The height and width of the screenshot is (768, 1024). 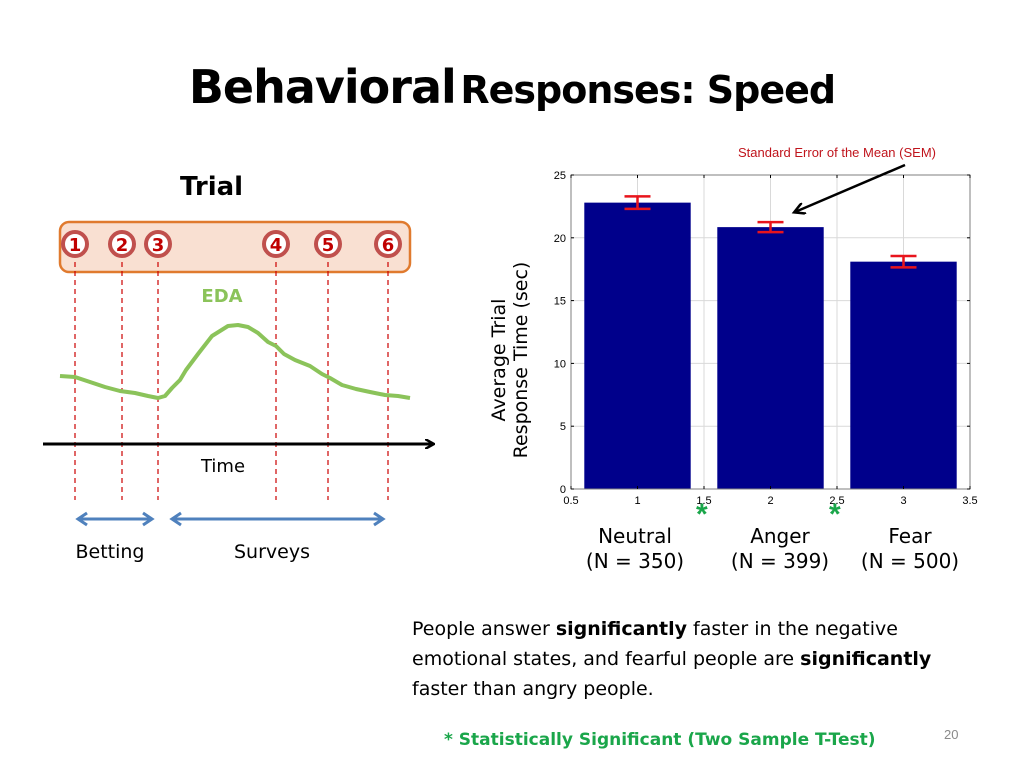 What do you see at coordinates (277, 537) in the screenshot?
I see `phase-surveys: Surveys` at bounding box center [277, 537].